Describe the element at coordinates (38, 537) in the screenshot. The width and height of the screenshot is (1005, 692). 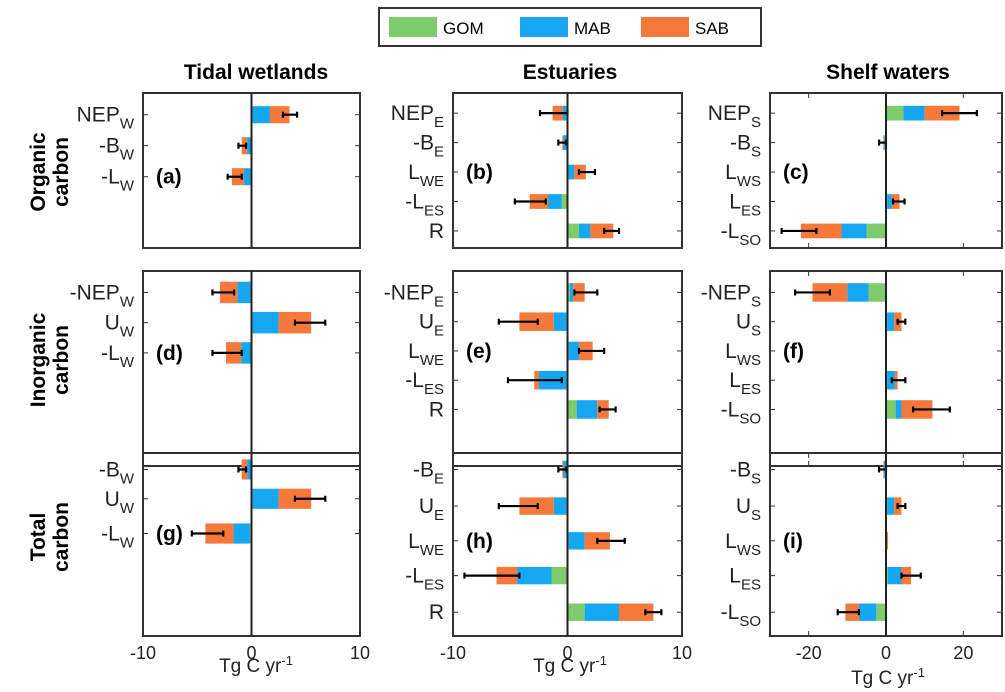
I see `row-title-total-line1: Total` at that location.